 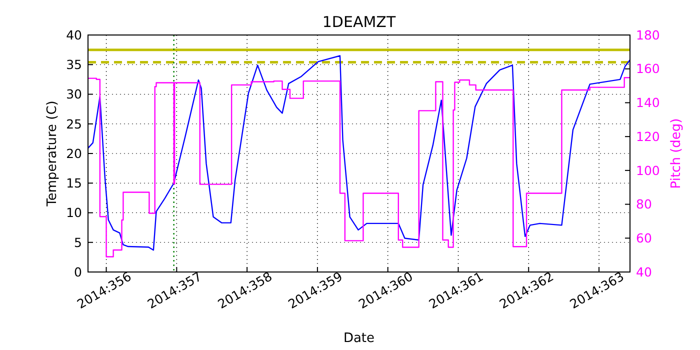 What do you see at coordinates (74, 183) in the screenshot?
I see `y-tick-label: 15` at bounding box center [74, 183].